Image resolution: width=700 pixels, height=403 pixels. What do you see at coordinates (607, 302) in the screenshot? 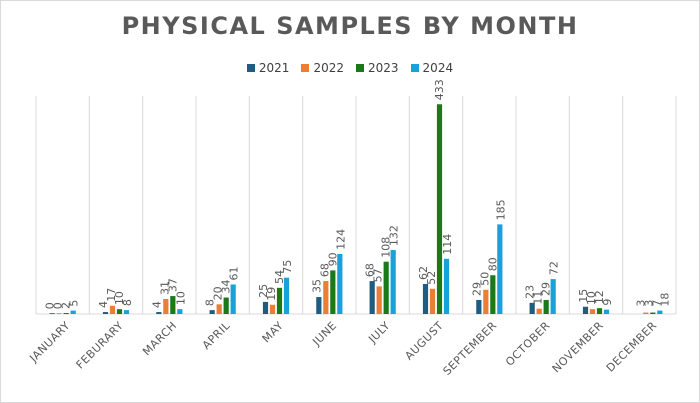
I see `data-label: 9` at bounding box center [607, 302].